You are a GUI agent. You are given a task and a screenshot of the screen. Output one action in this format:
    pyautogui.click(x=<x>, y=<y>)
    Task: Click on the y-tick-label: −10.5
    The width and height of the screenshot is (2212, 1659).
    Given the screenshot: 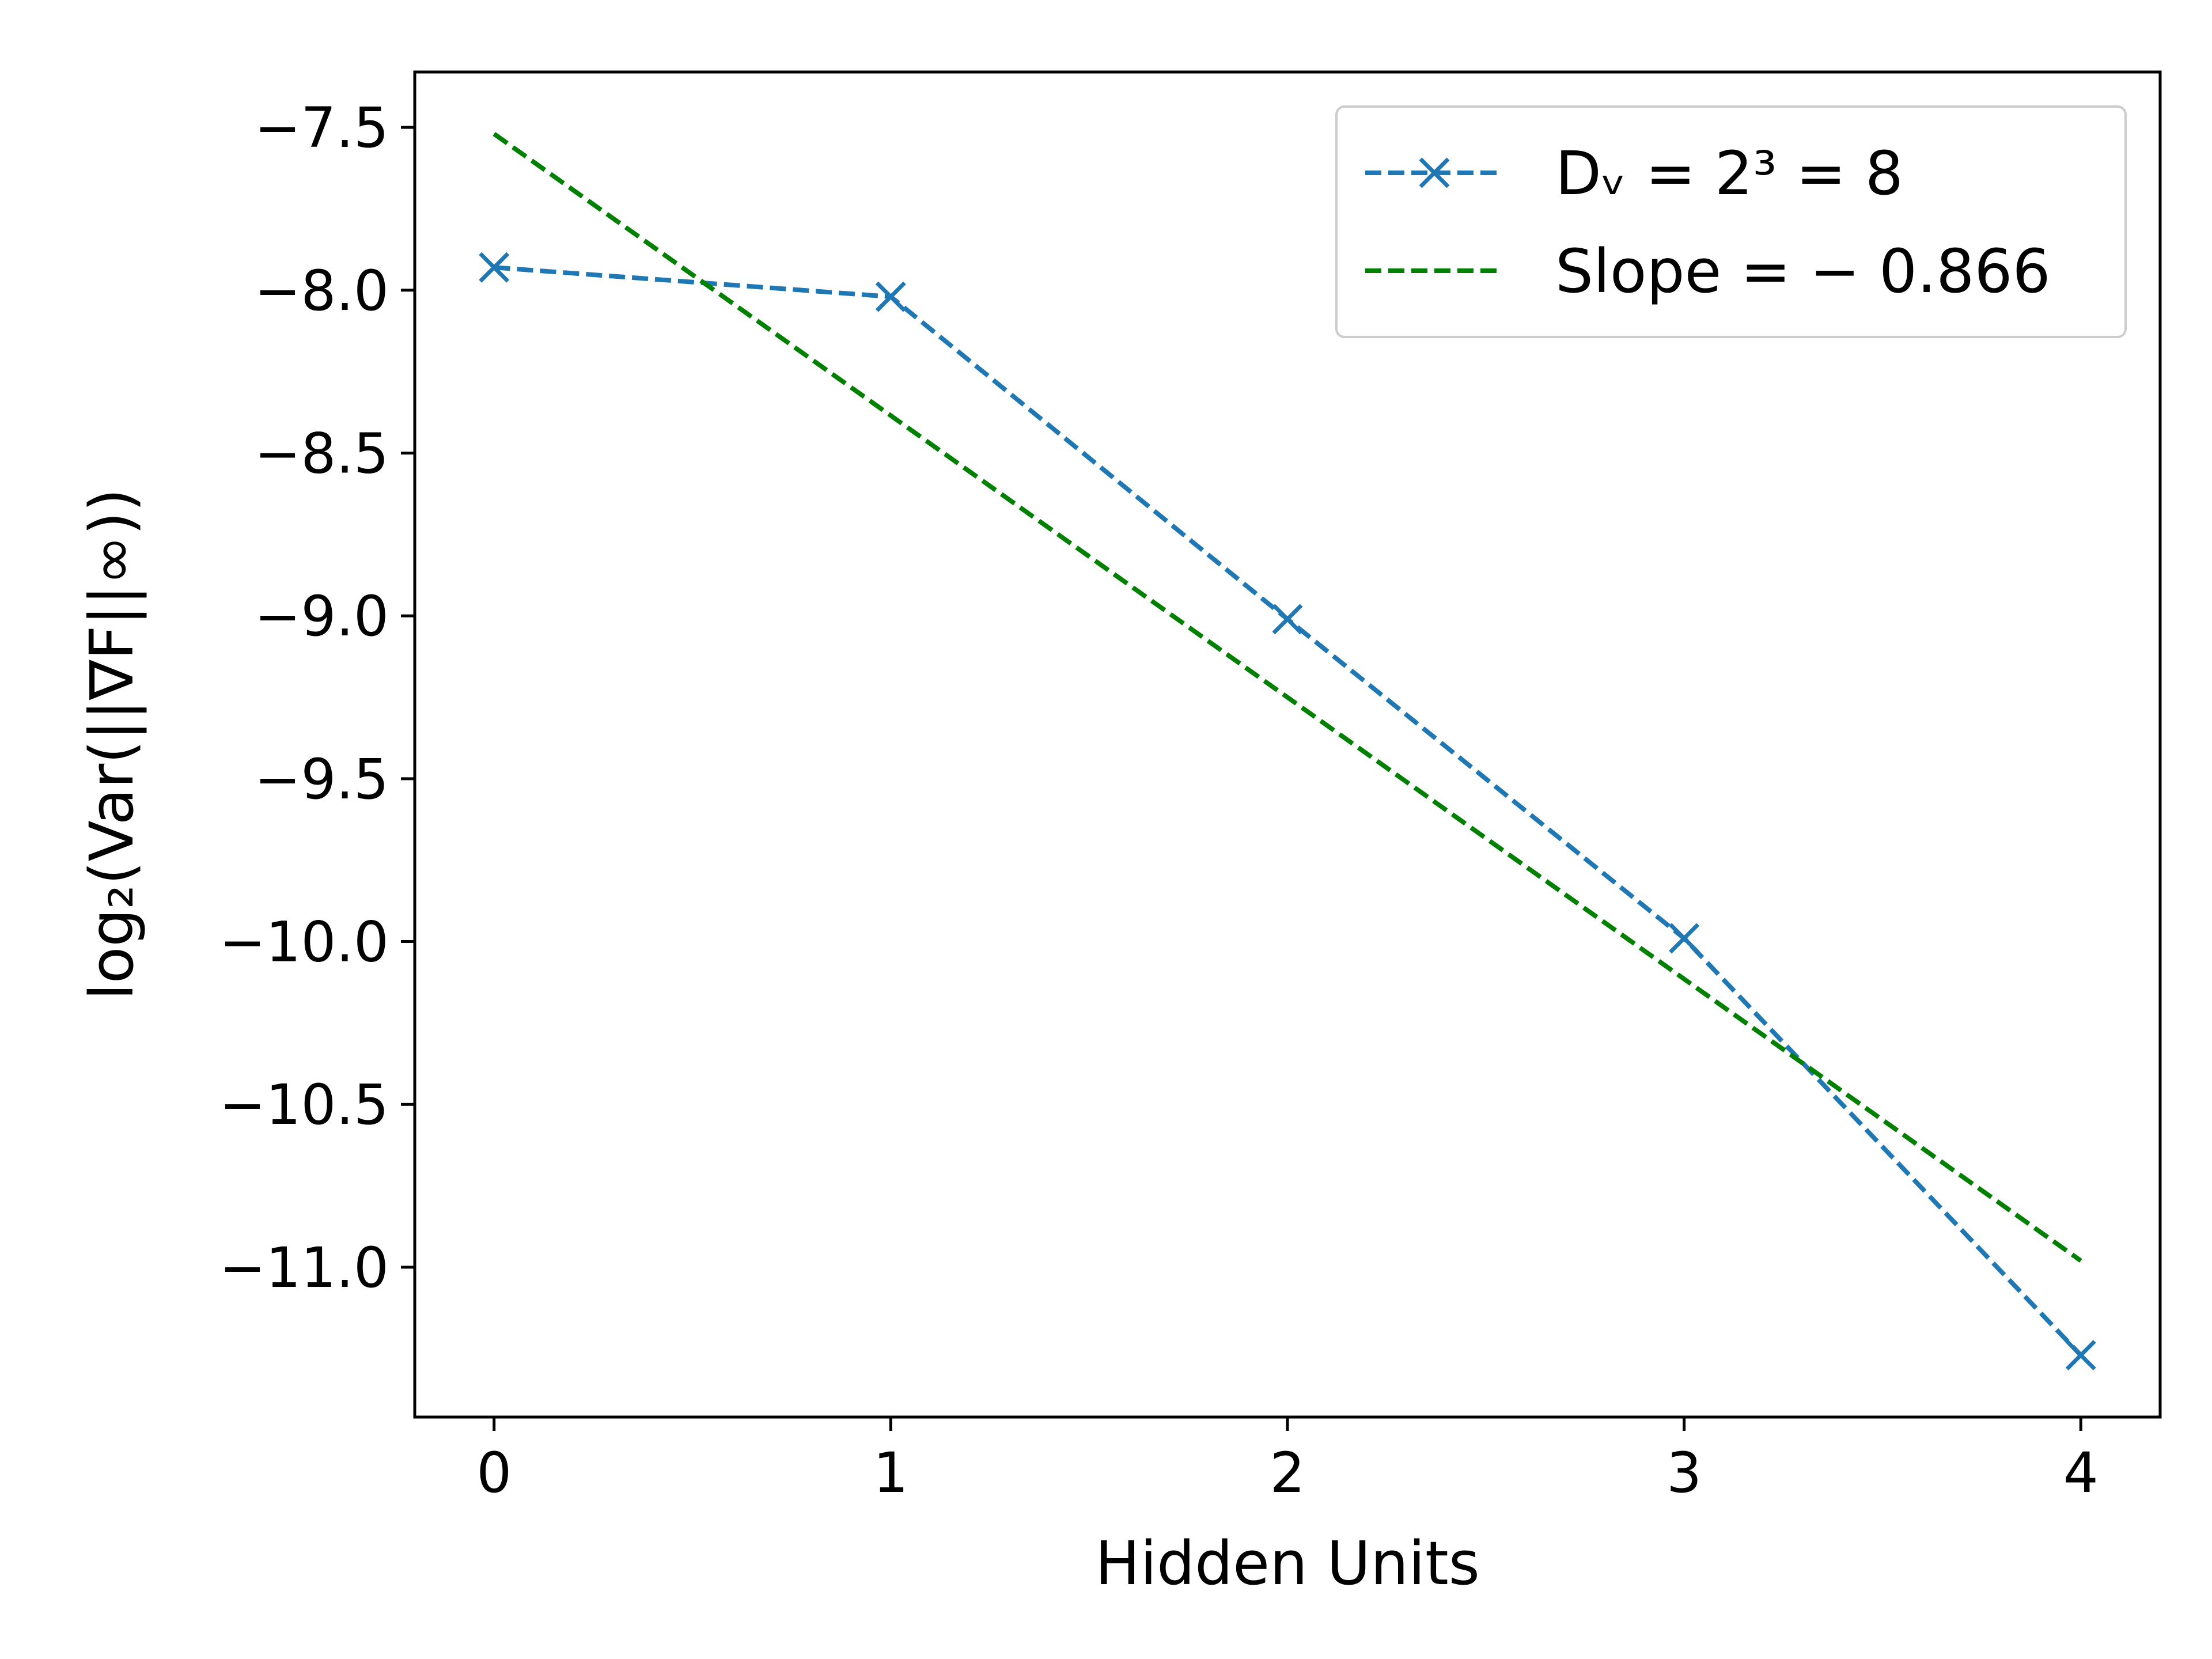 What is the action you would take?
    pyautogui.click(x=304, y=1105)
    